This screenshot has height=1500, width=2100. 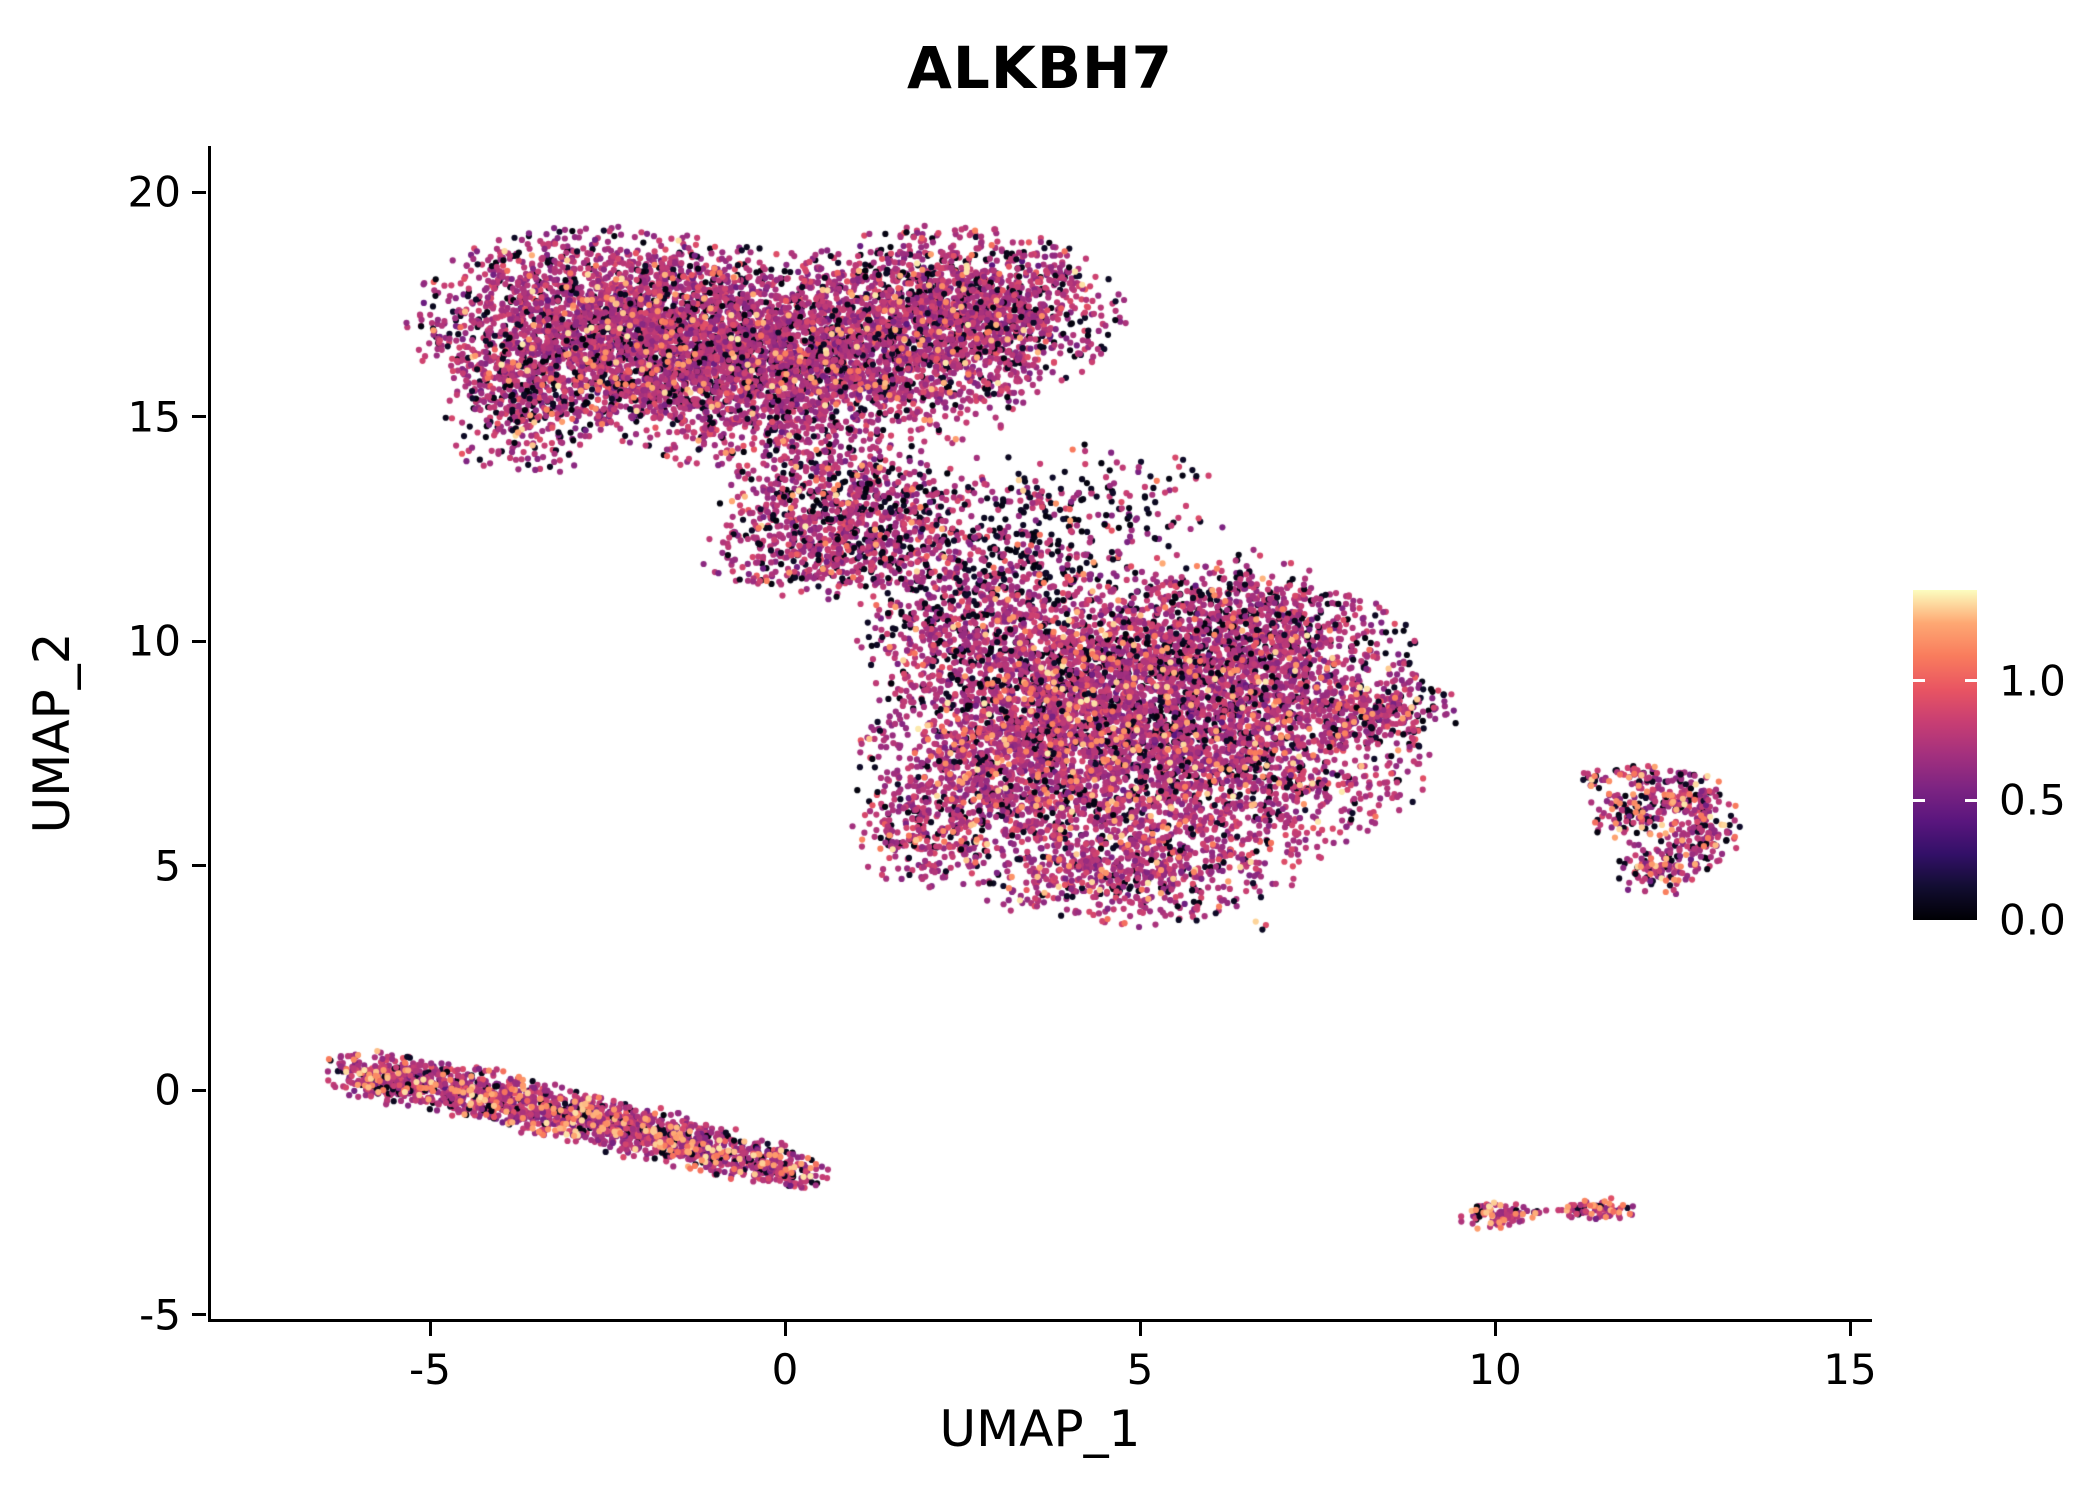 I want to click on x-axis-title: UMAP_1, so click(x=1040, y=1429).